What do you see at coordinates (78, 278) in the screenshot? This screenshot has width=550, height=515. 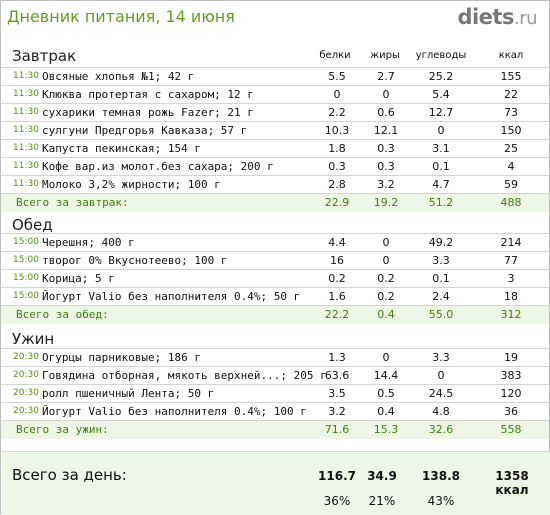 I see `food-name: Корица; 5 г` at bounding box center [78, 278].